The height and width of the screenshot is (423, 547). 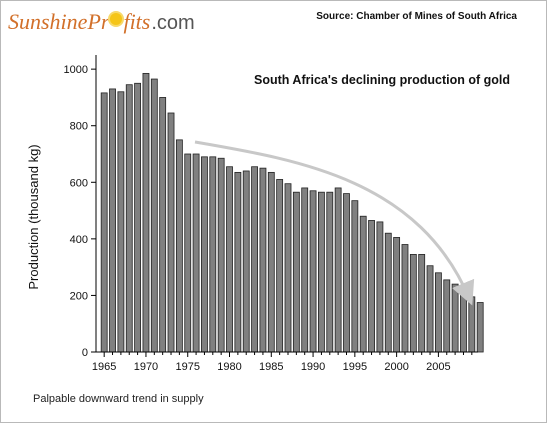 What do you see at coordinates (416, 16) in the screenshot?
I see `source-note: Source: Chamber of Mines of South Africa` at bounding box center [416, 16].